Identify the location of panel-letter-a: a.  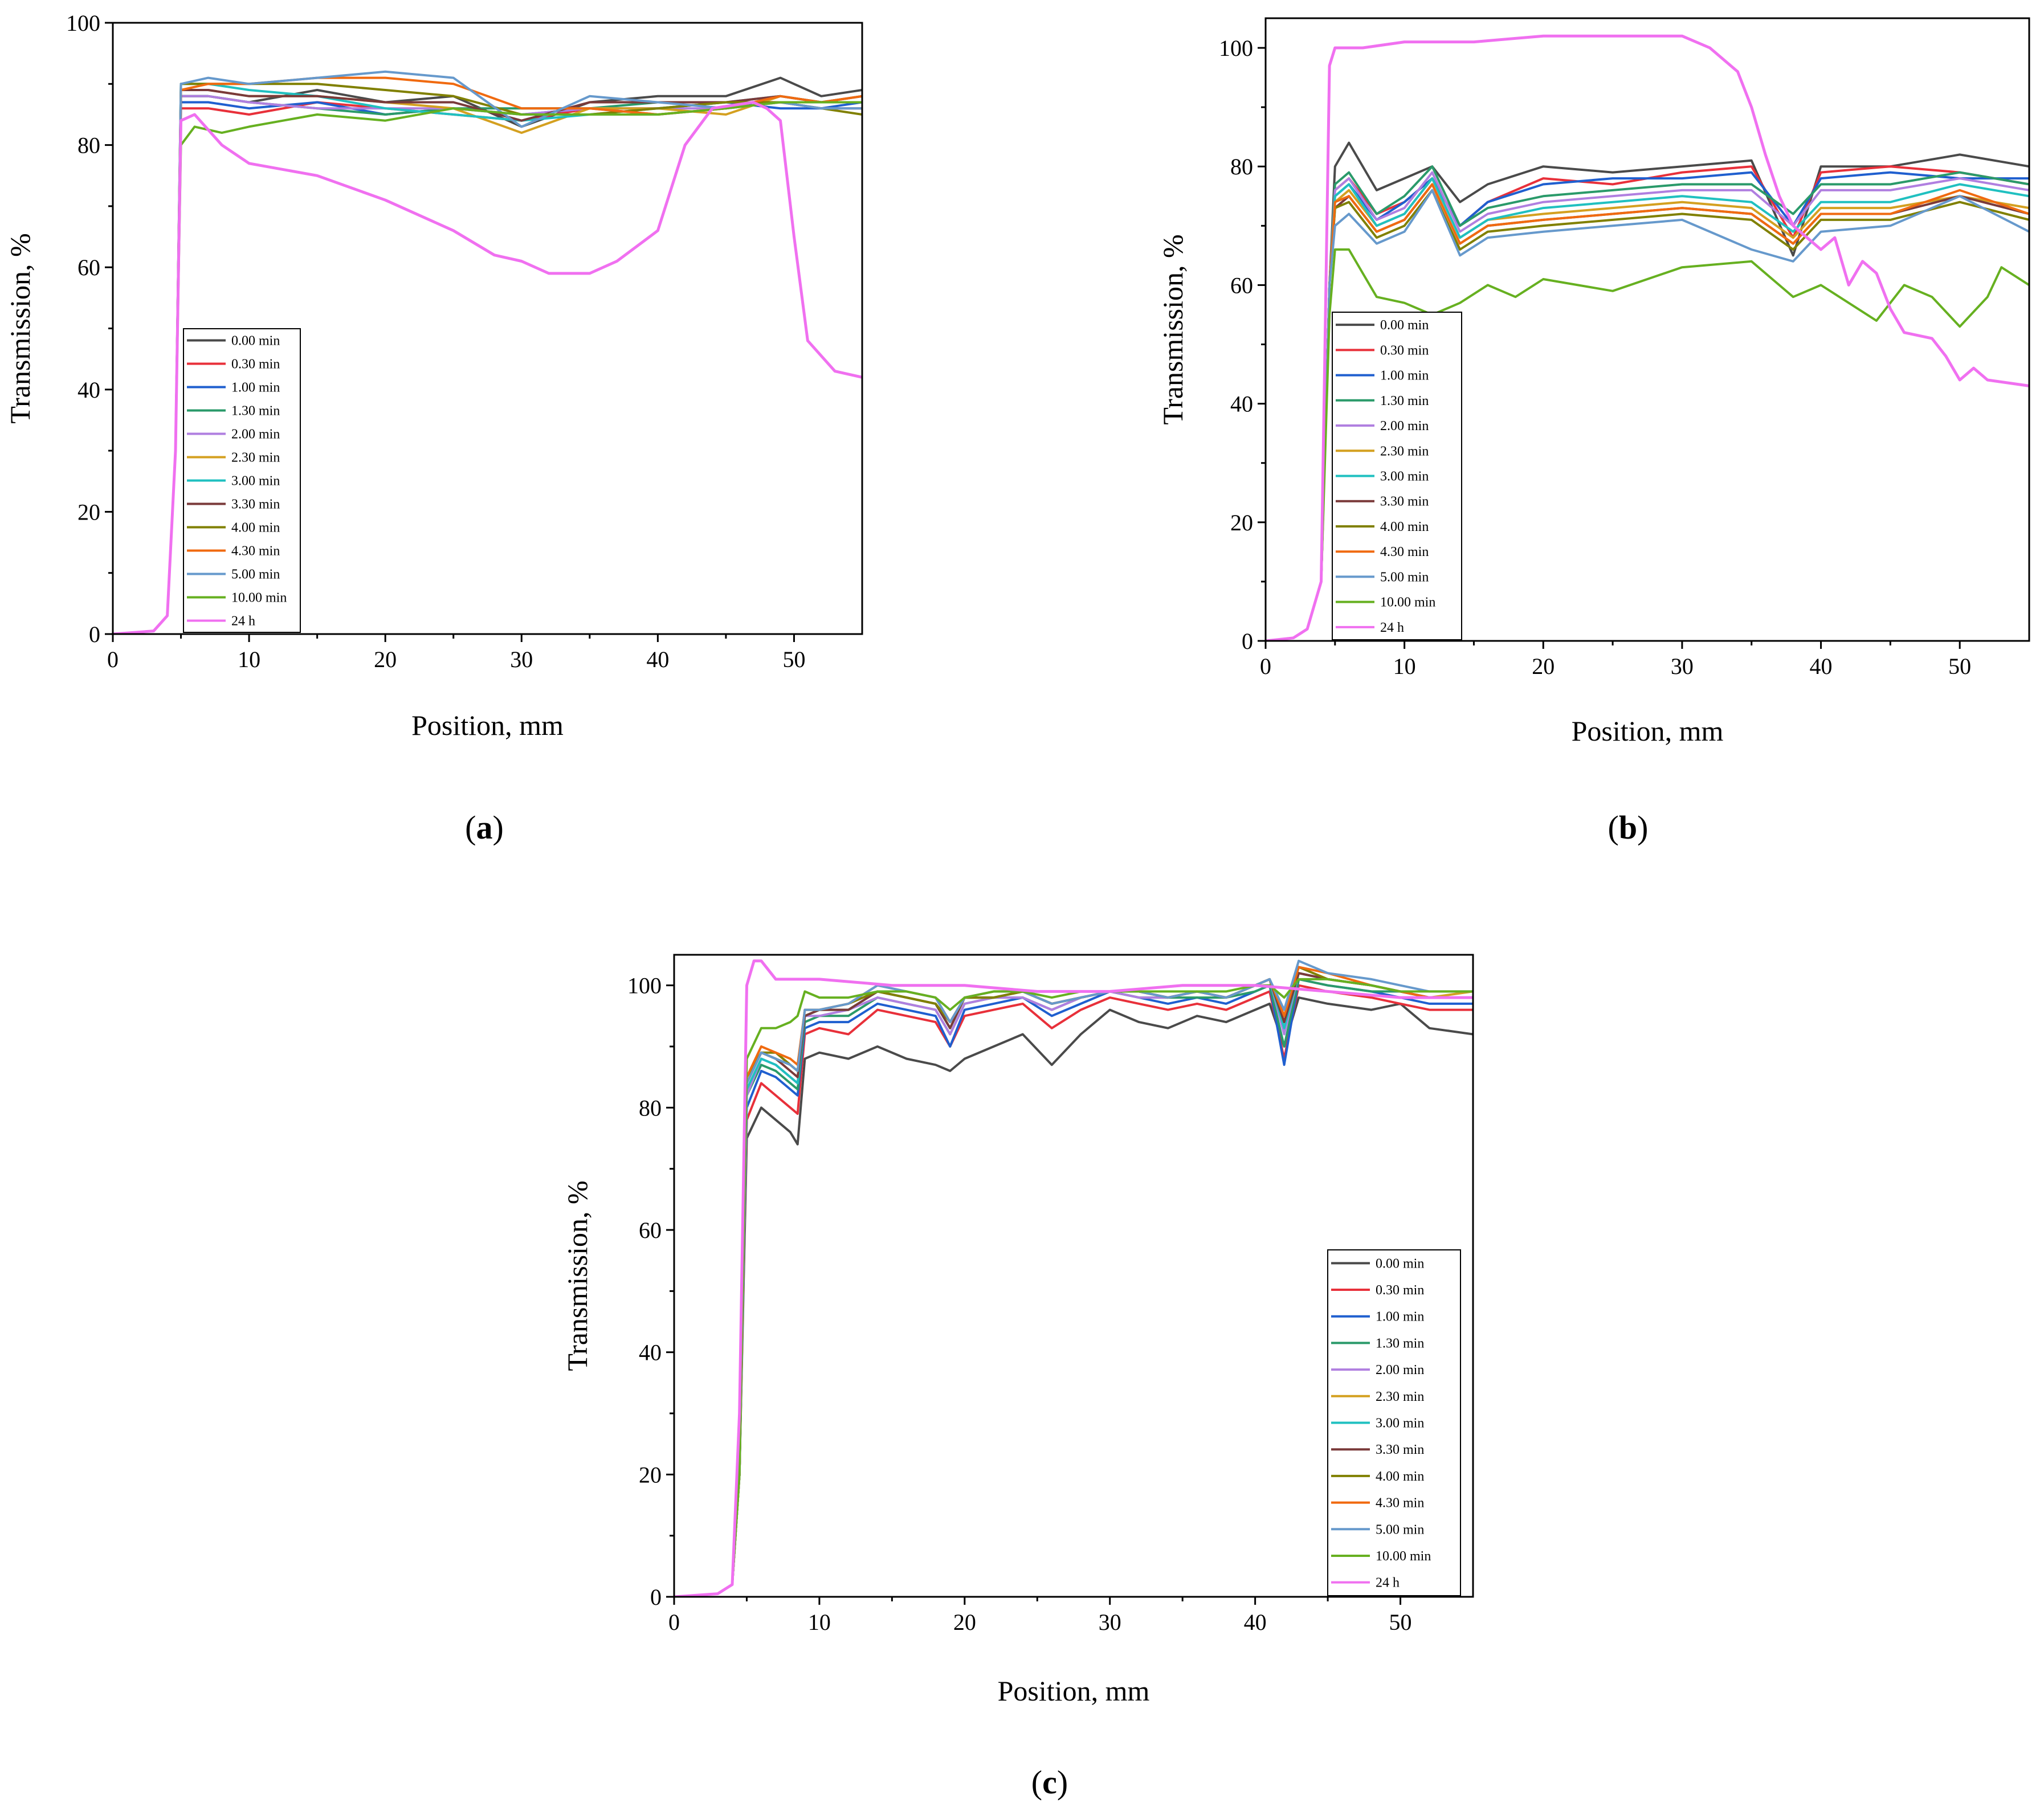
(485, 827).